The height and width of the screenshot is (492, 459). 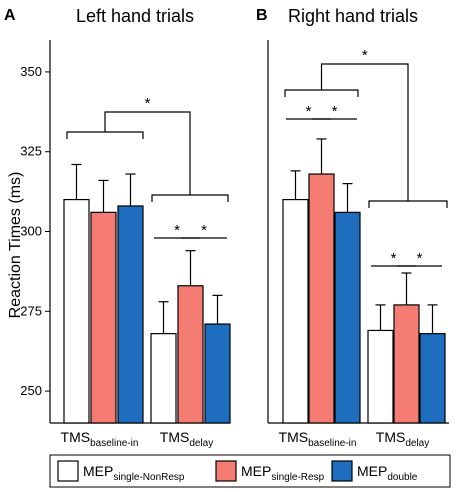 I want to click on y-axis-label: Reaction Times (ms), so click(x=15, y=245).